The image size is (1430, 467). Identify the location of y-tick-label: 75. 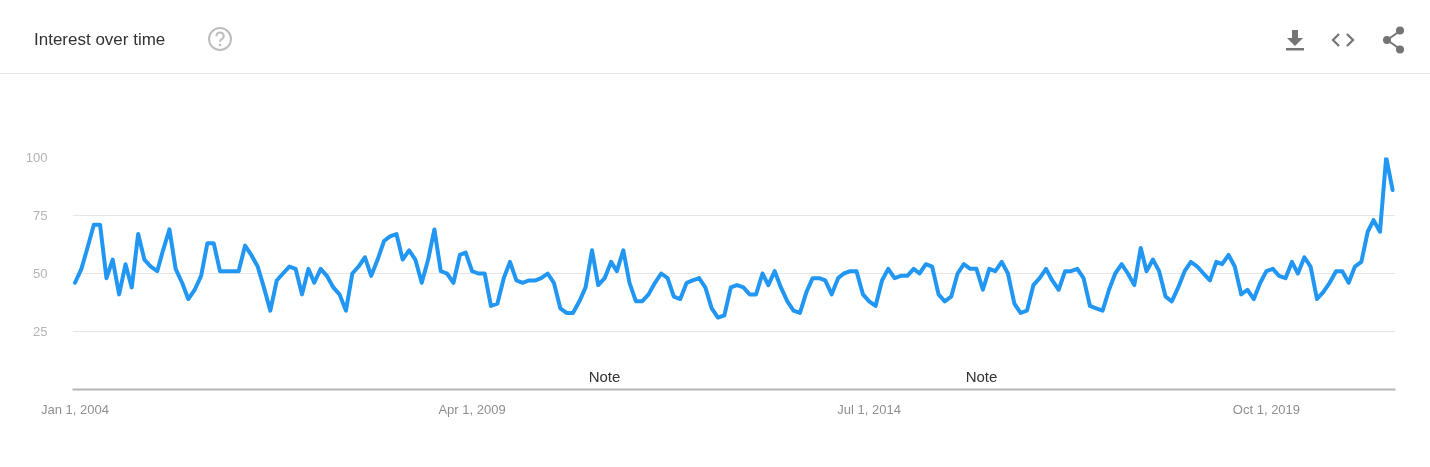
(40, 215).